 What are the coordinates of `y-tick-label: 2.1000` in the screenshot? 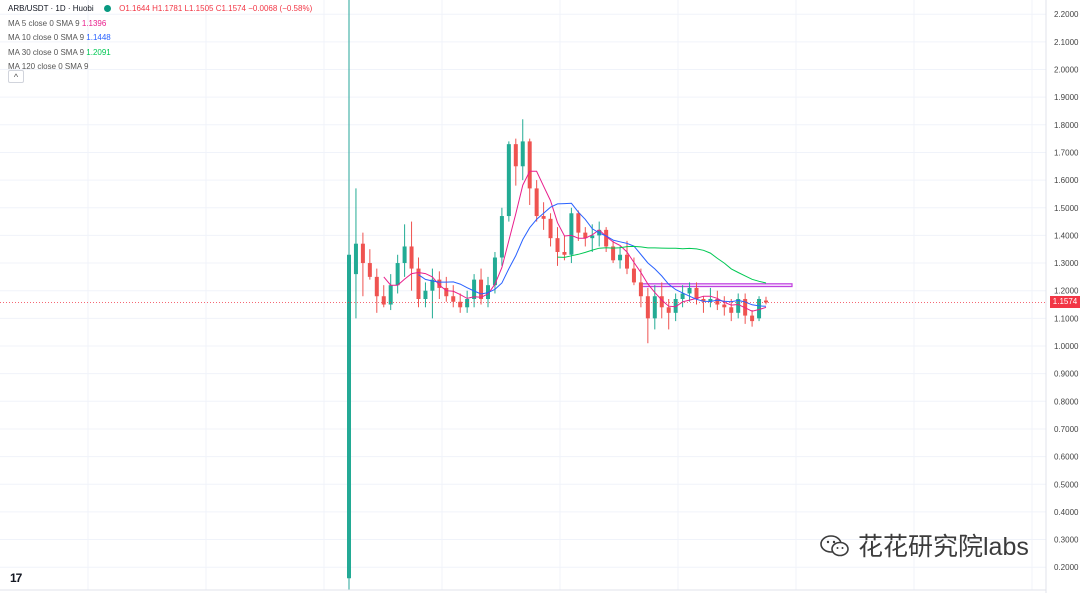 It's located at (1066, 42).